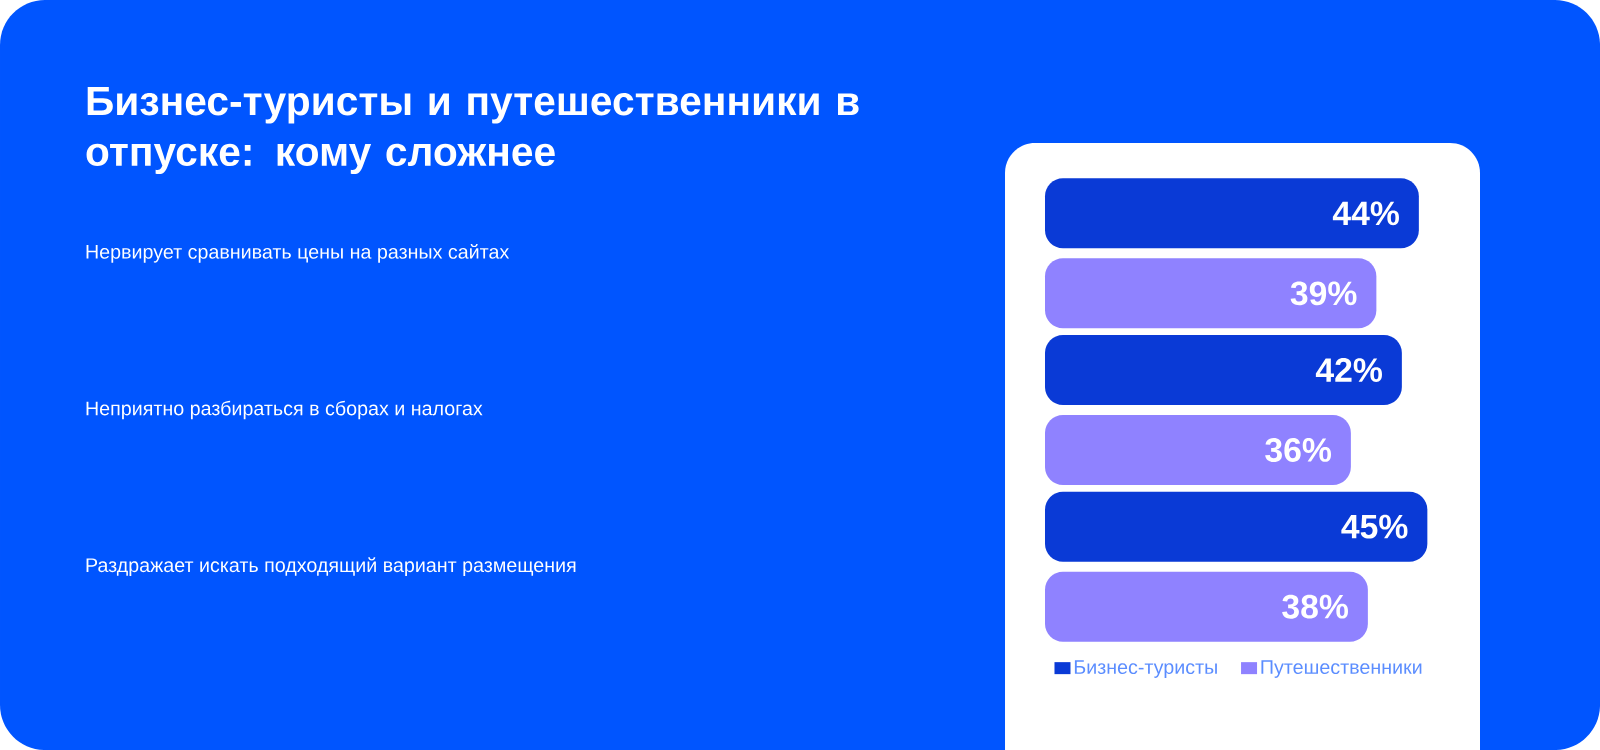 This screenshot has width=1600, height=750. Describe the element at coordinates (1341, 669) in the screenshot. I see `legend-label: Путешественники` at that location.